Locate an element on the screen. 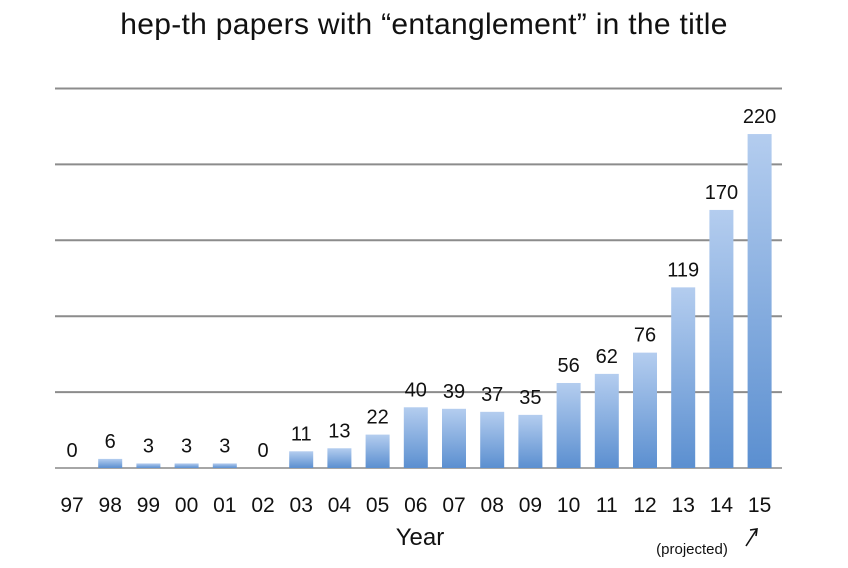  data-label-09: 35 is located at coordinates (530, 398).